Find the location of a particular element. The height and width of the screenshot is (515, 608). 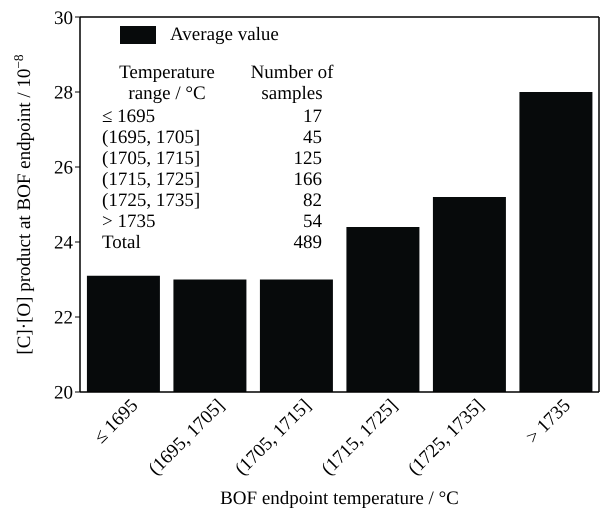

annotation: > 1735 is located at coordinates (129, 221).